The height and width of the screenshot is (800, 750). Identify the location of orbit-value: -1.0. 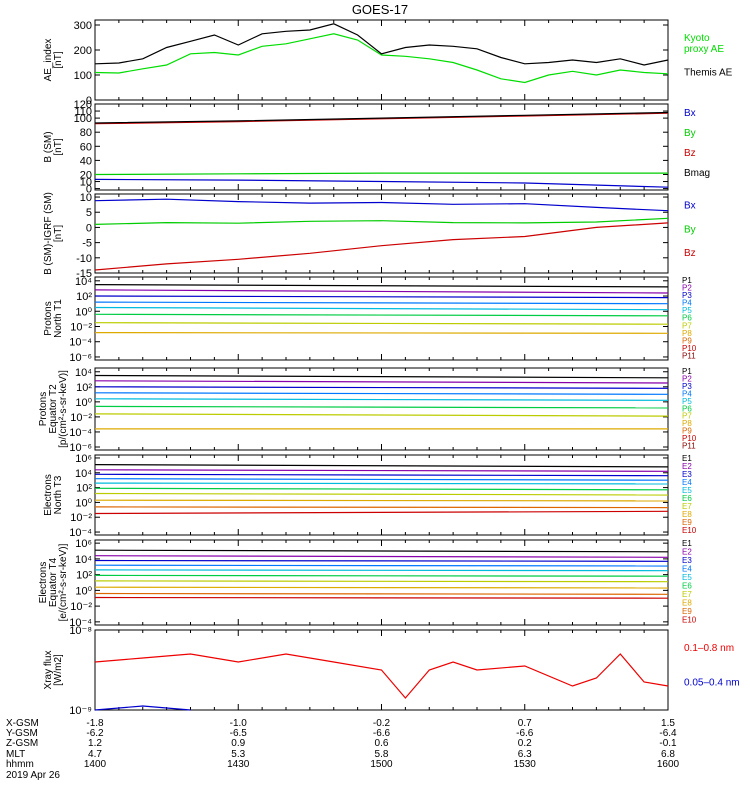
(239, 723).